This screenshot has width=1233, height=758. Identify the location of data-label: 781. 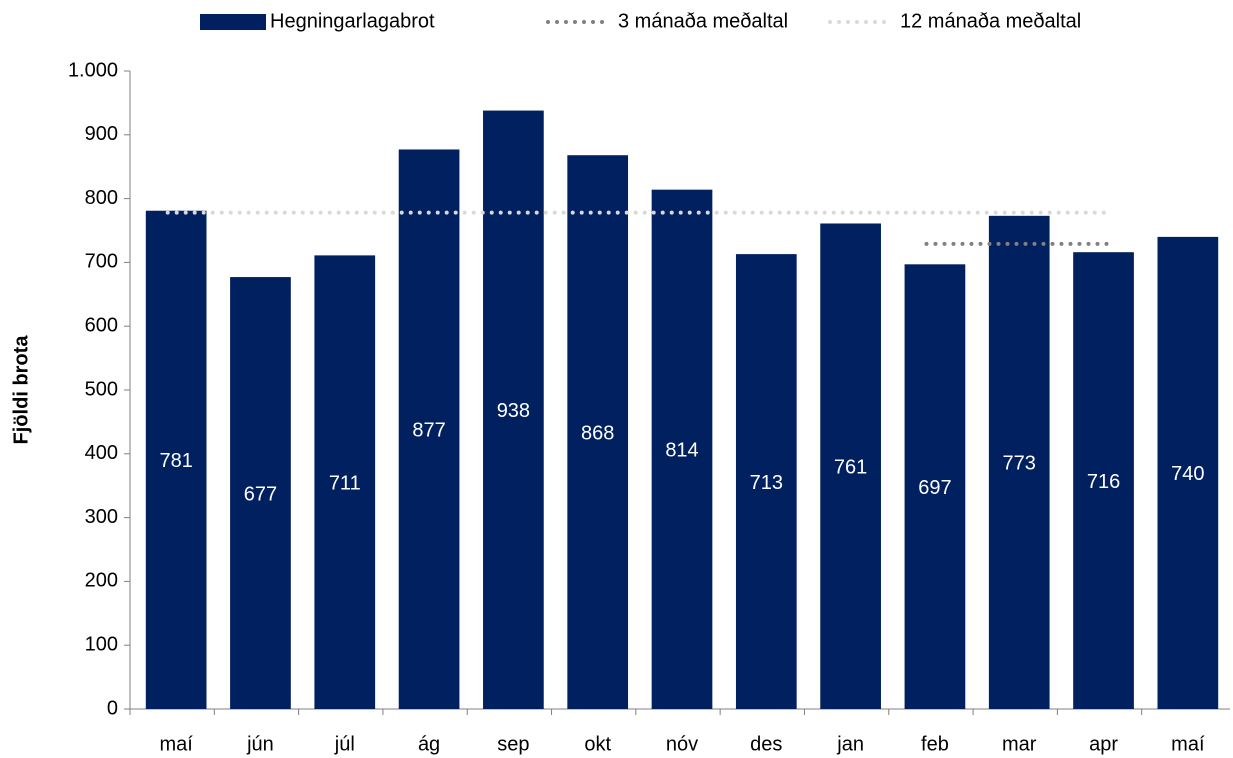
(175, 461).